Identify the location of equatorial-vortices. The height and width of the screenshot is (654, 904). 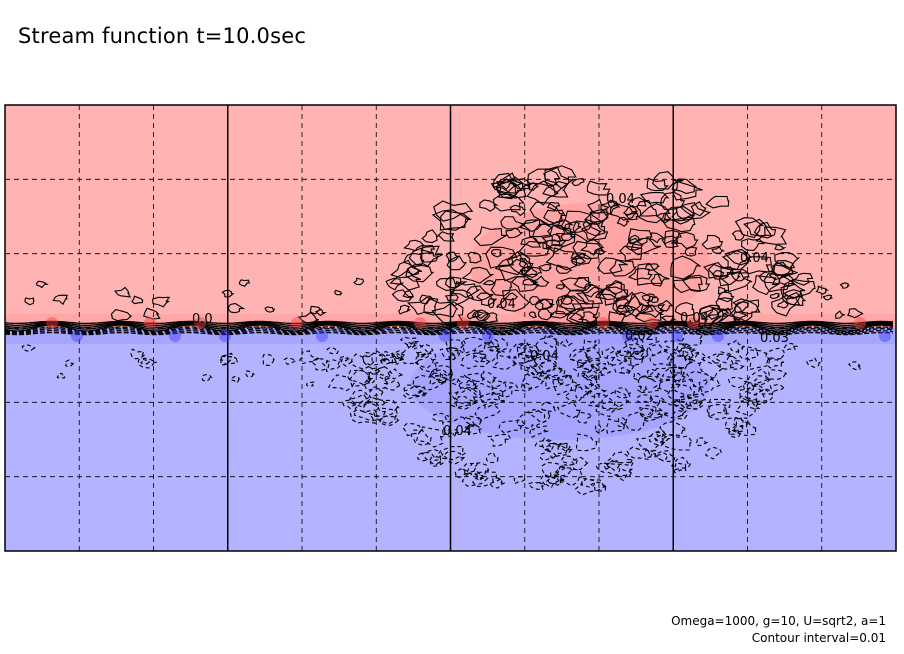
(468, 329).